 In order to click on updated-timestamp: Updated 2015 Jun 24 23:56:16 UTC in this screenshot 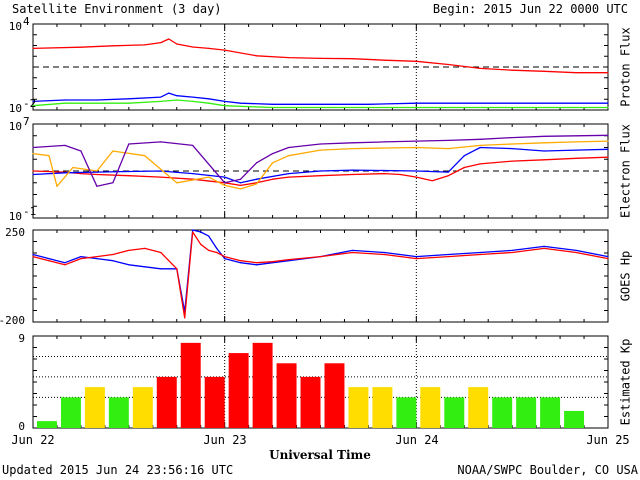, I will do `click(117, 470)`.